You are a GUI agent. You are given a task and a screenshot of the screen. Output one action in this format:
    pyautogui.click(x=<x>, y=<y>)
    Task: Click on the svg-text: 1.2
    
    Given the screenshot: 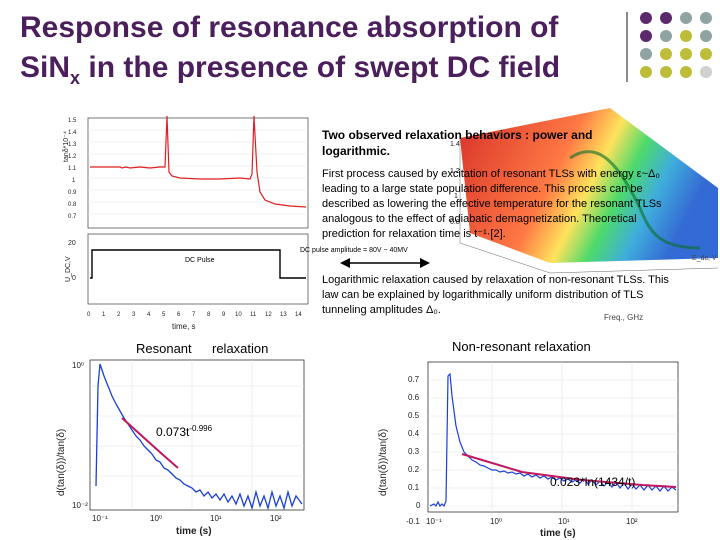 What is the action you would take?
    pyautogui.click(x=72, y=157)
    